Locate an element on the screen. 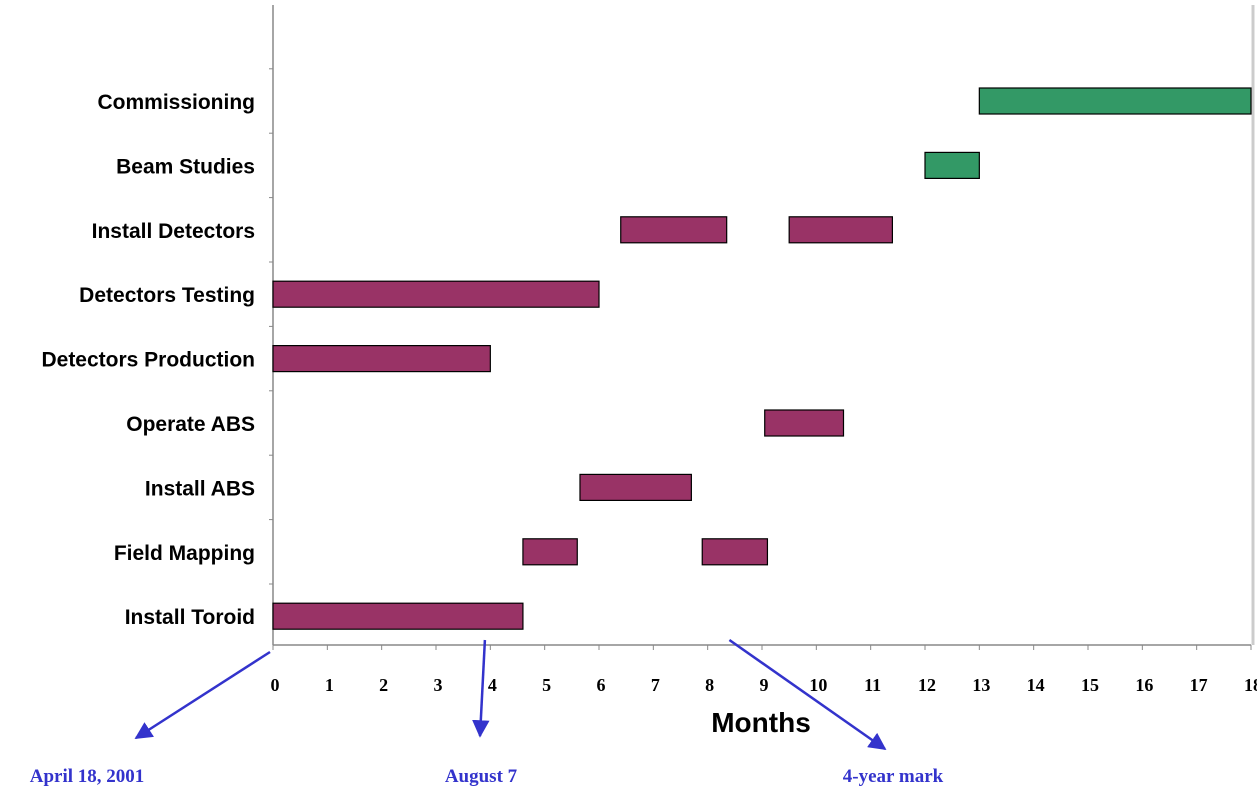 This screenshot has height=793, width=1257. x-tick-label: 2 is located at coordinates (383, 685).